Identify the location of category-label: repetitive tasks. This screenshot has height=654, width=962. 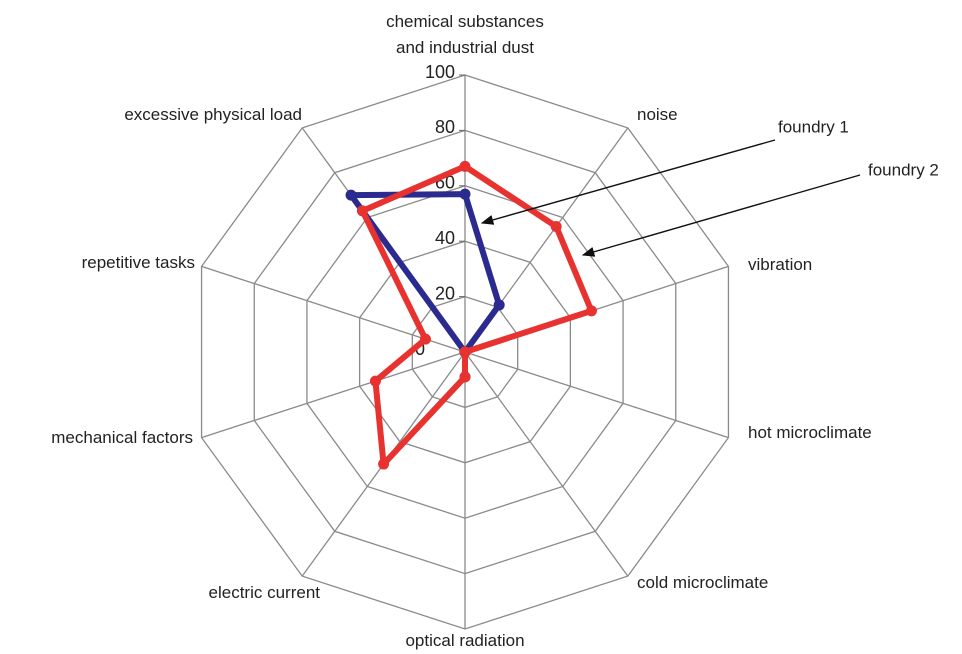
(138, 262).